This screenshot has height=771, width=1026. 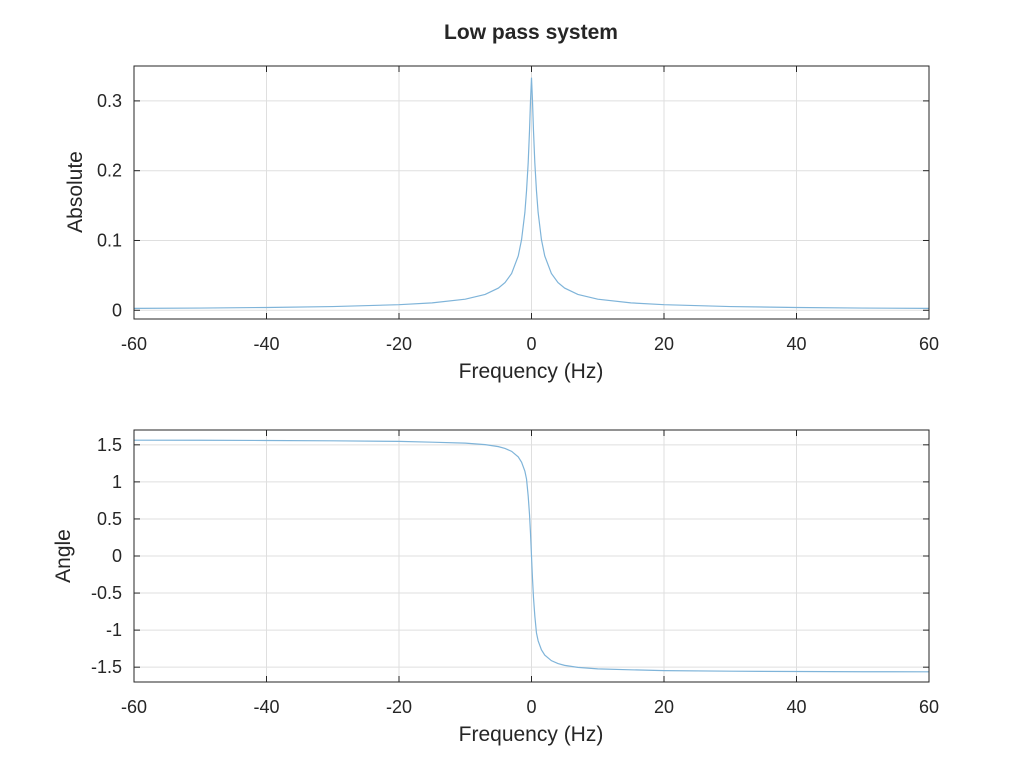 What do you see at coordinates (117, 482) in the screenshot?
I see `phase-ytick-label: 1` at bounding box center [117, 482].